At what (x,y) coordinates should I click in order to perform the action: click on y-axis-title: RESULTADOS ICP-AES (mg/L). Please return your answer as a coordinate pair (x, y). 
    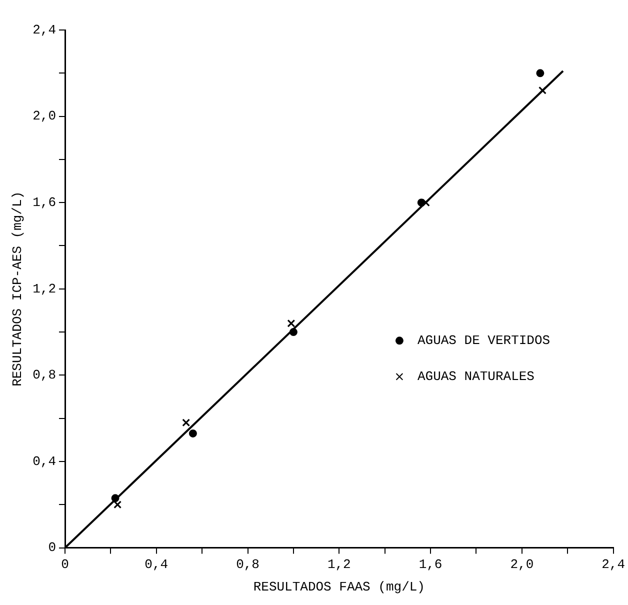
    Looking at the image, I should click on (18, 288).